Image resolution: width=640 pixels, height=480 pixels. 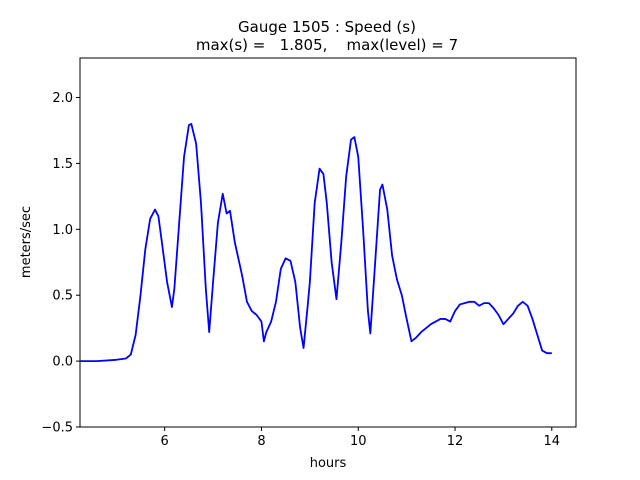 I want to click on chart-title: Gauge 1505 : Speed (s), so click(x=327, y=27).